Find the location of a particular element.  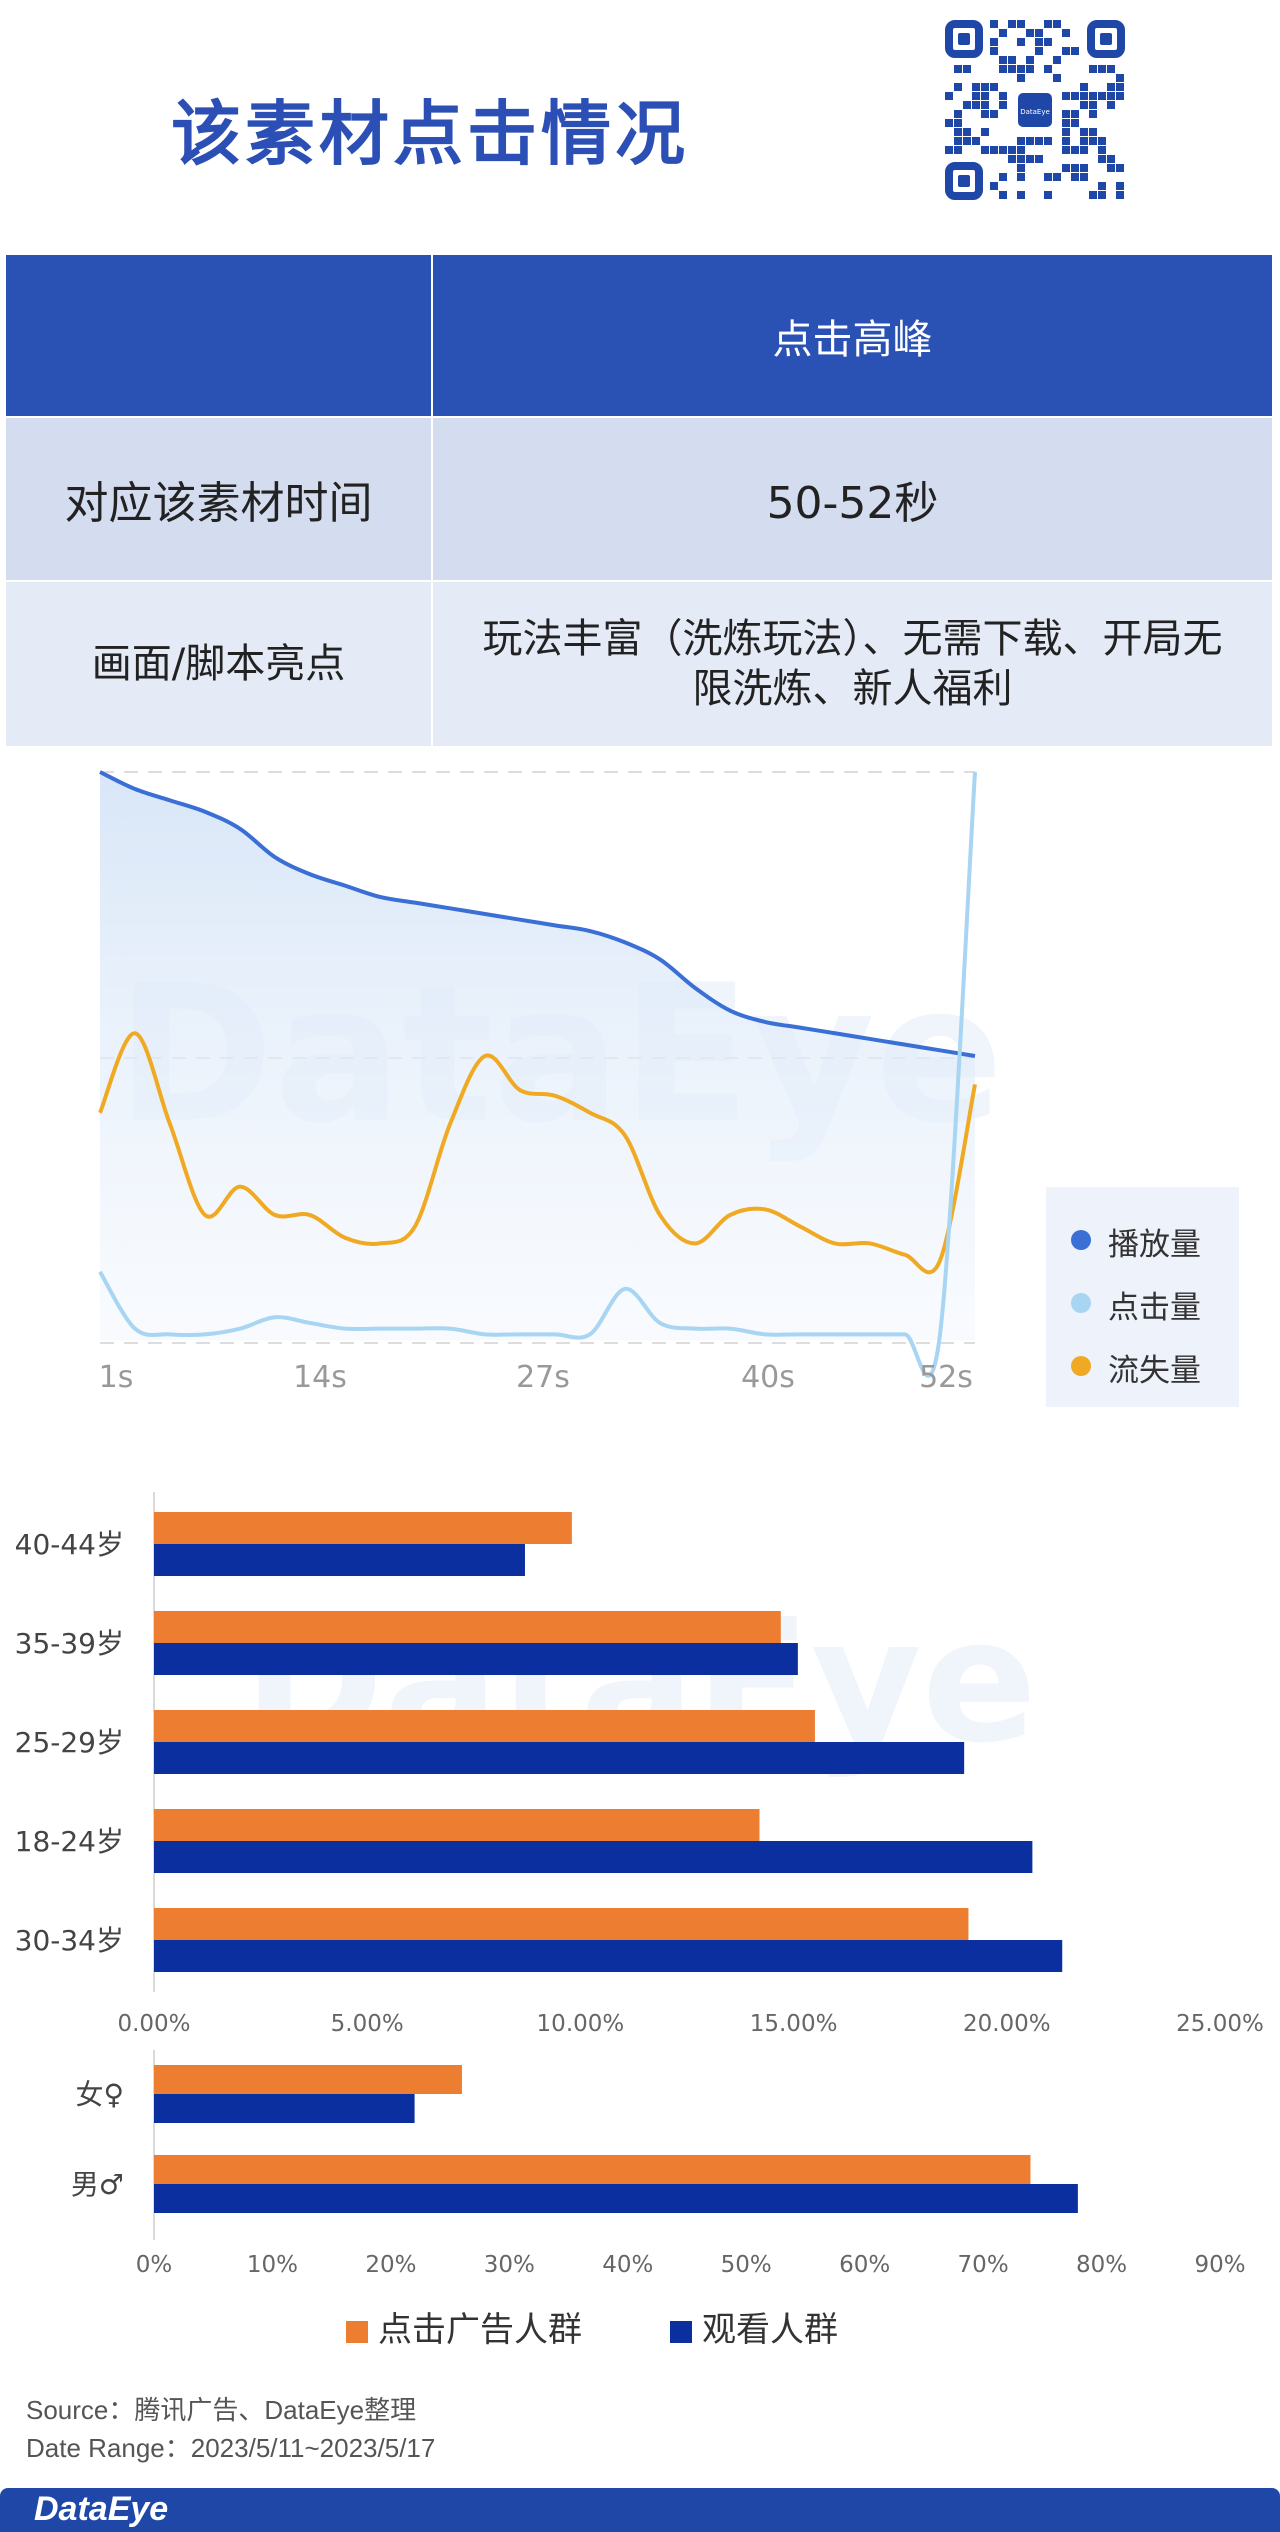

row-value-line: 玩法丰富（洗炼玩法）、无需下载、开局无 is located at coordinates (852, 639).